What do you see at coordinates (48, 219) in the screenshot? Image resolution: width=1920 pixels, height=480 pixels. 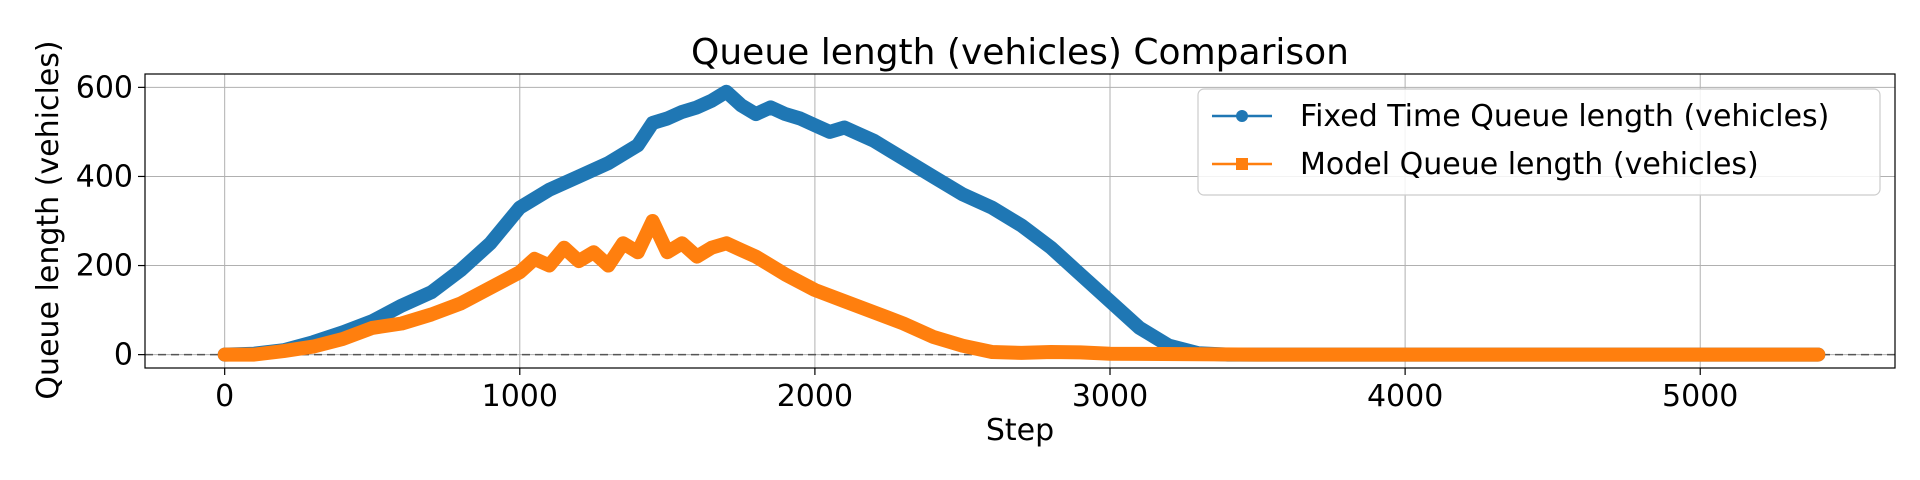 I see `y-axis-label: Queue length (vehicles)` at bounding box center [48, 219].